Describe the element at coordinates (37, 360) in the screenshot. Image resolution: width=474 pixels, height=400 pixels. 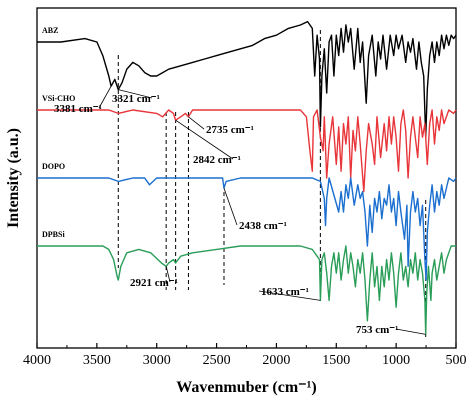
I see `x-tick-label: 4000` at that location.